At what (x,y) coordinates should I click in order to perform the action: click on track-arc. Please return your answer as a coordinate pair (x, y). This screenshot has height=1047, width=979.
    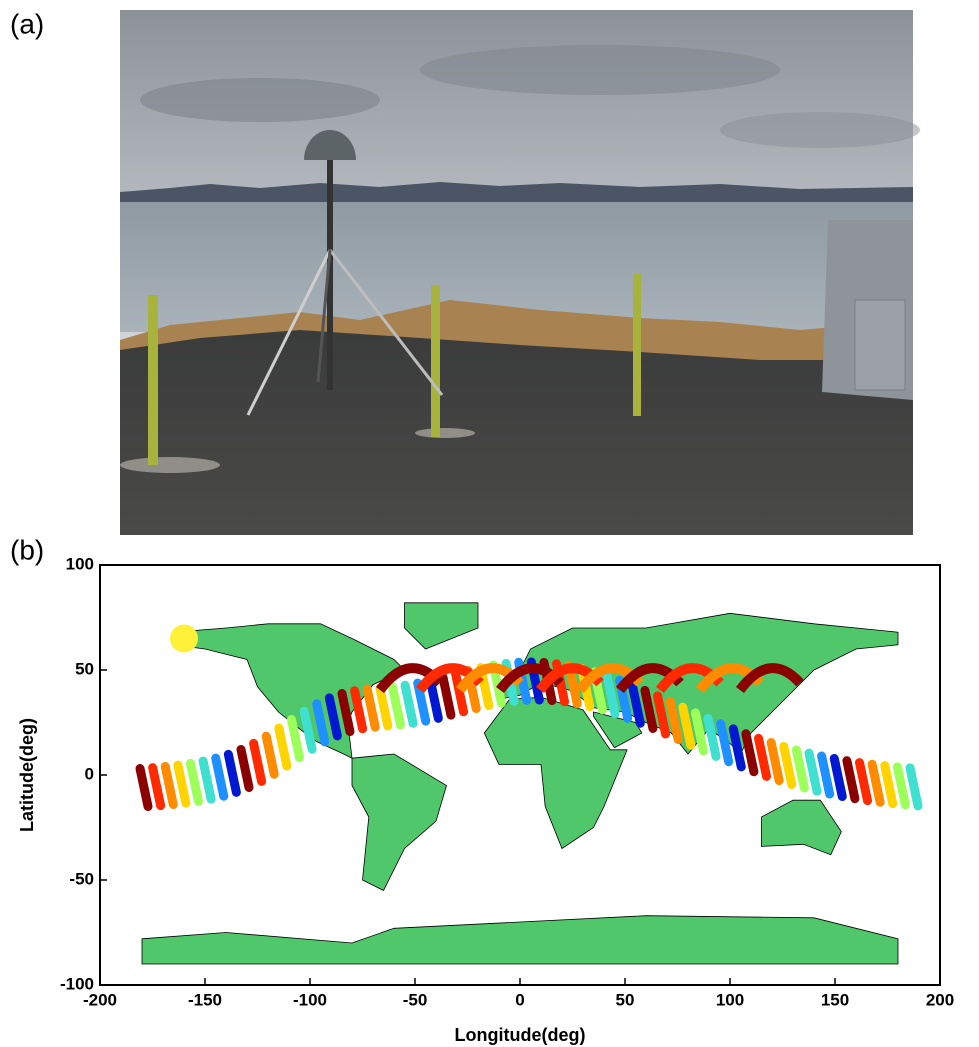
    Looking at the image, I should click on (770, 678).